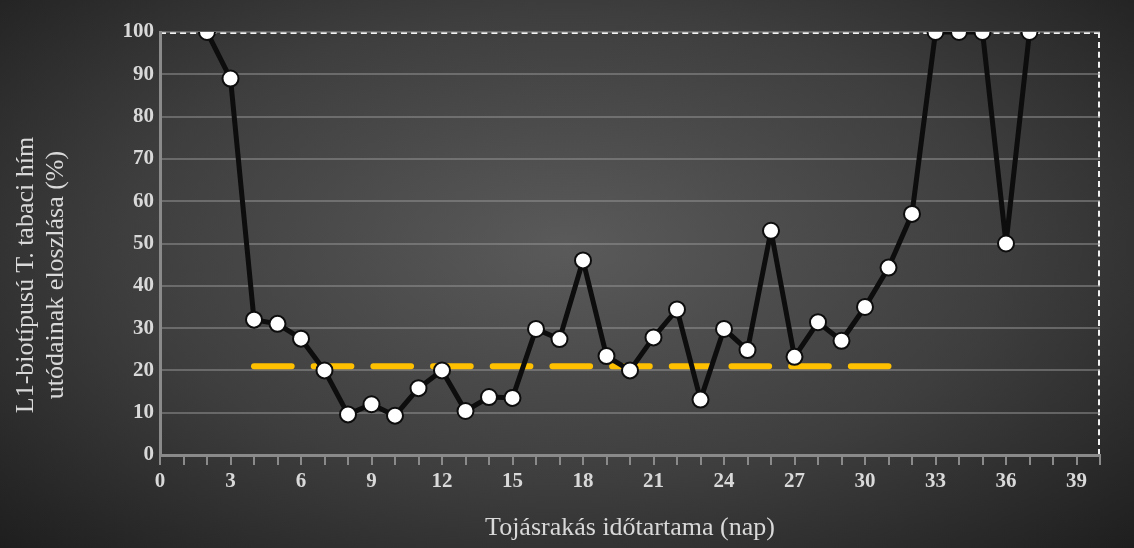  Describe the element at coordinates (230, 480) in the screenshot. I see `x-tick-label: 3` at that location.